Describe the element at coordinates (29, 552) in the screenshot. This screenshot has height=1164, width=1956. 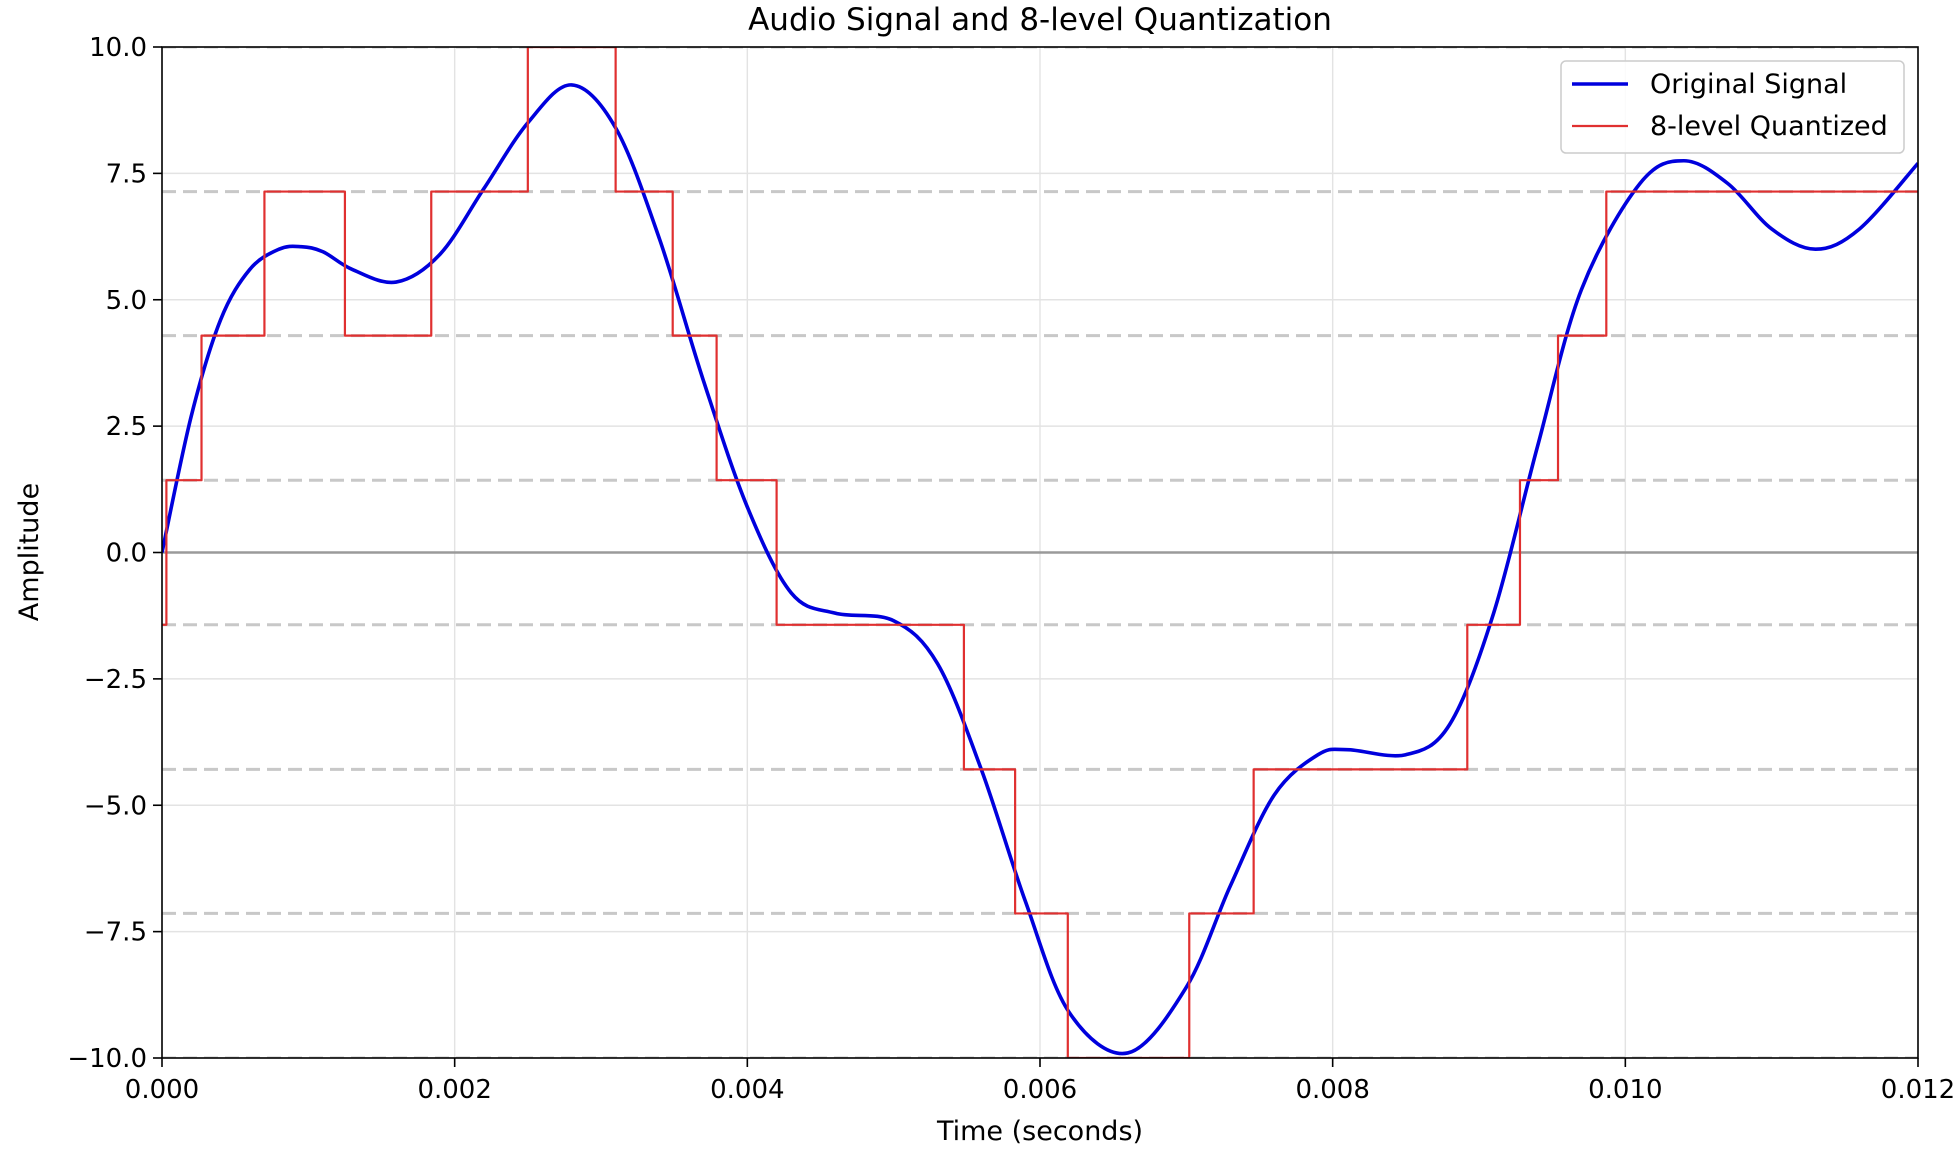
I see `y-axis-label: Amplitude` at that location.